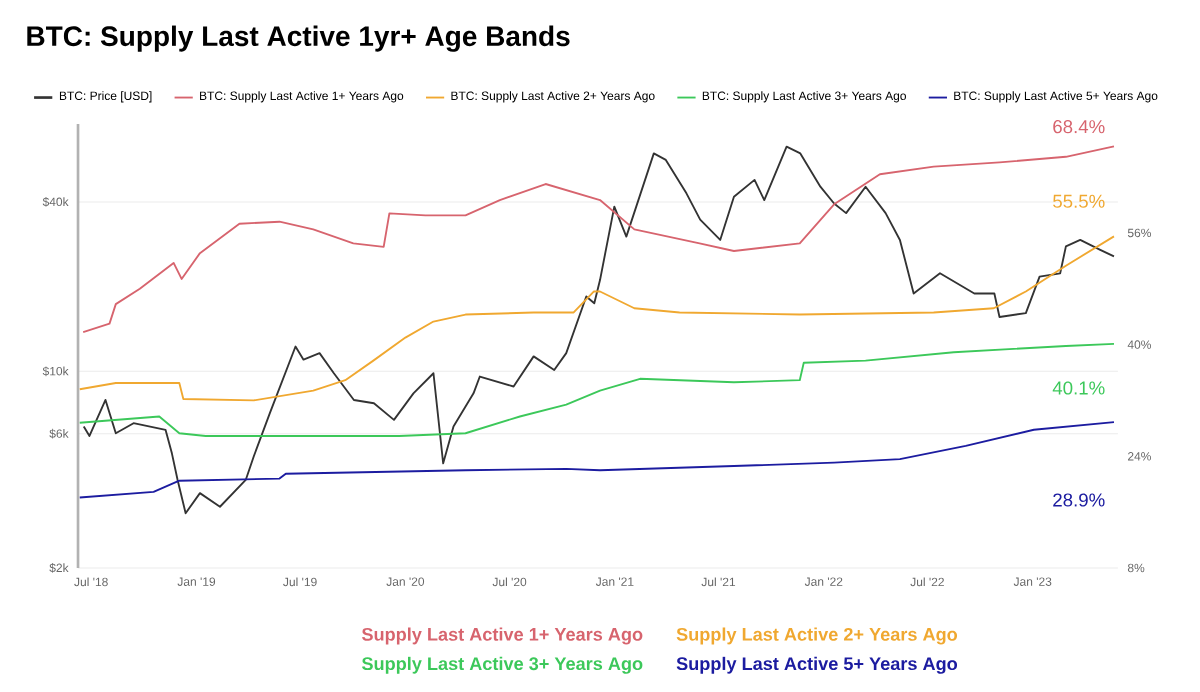  What do you see at coordinates (1079, 500) in the screenshot?
I see `annotation: 28.9%` at bounding box center [1079, 500].